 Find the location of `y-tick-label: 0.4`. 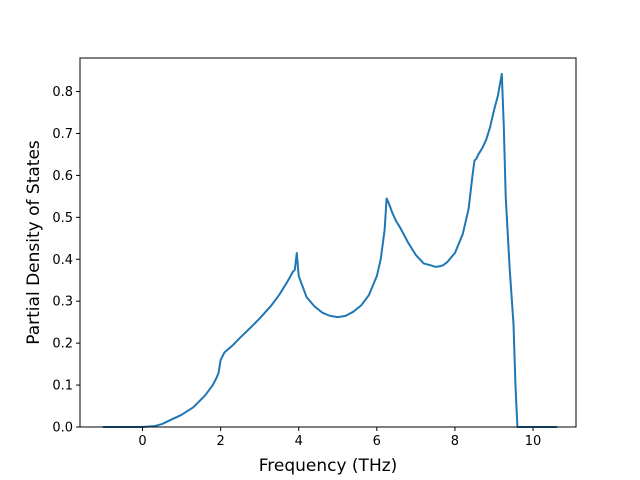

y-tick-label: 0.4 is located at coordinates (62, 260).